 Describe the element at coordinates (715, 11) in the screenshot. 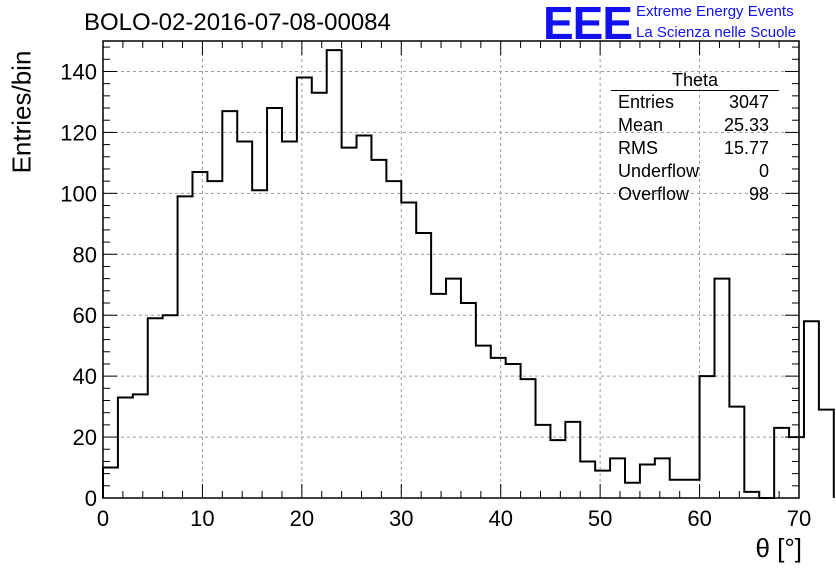

I see `logo-line-1: Extreme Energy Events` at that location.